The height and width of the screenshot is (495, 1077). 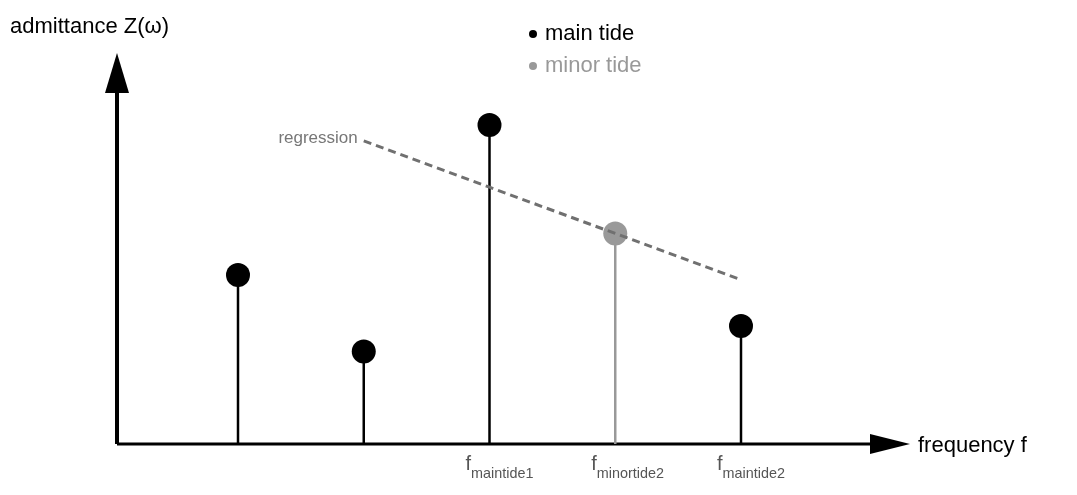 I want to click on x-tick-label: f$_{minortide2}$, so click(x=628, y=466).